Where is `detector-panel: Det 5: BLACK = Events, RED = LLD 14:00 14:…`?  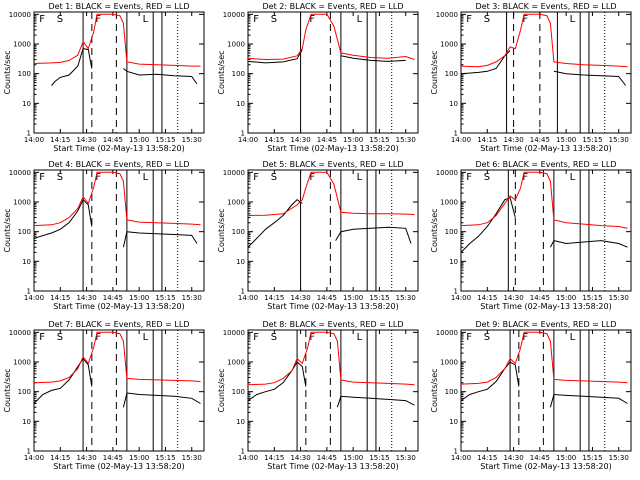 detector-panel: Det 5: BLACK = Events, RED = LLD 14:00 14:… is located at coordinates (318, 235).